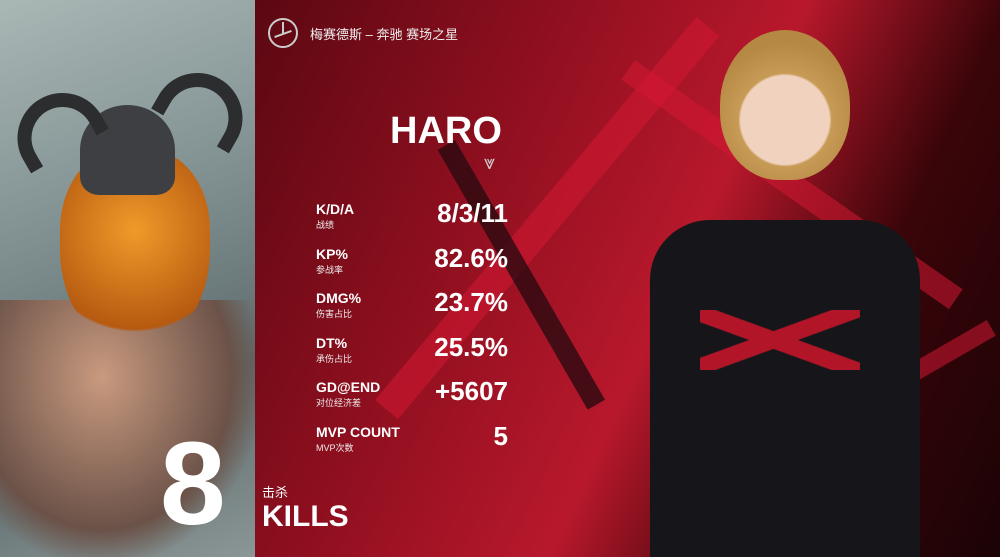  Describe the element at coordinates (332, 253) in the screenshot. I see `stat-label: KP%` at that location.